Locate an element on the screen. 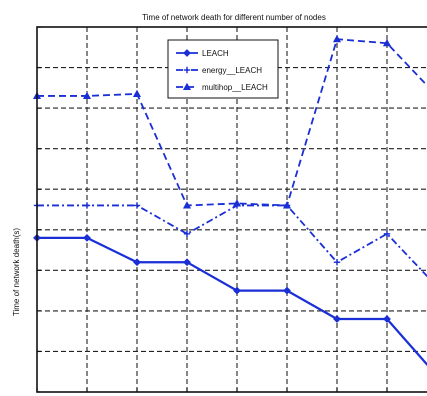 The image size is (427, 396). legend-label: energy__LEACH is located at coordinates (232, 70).